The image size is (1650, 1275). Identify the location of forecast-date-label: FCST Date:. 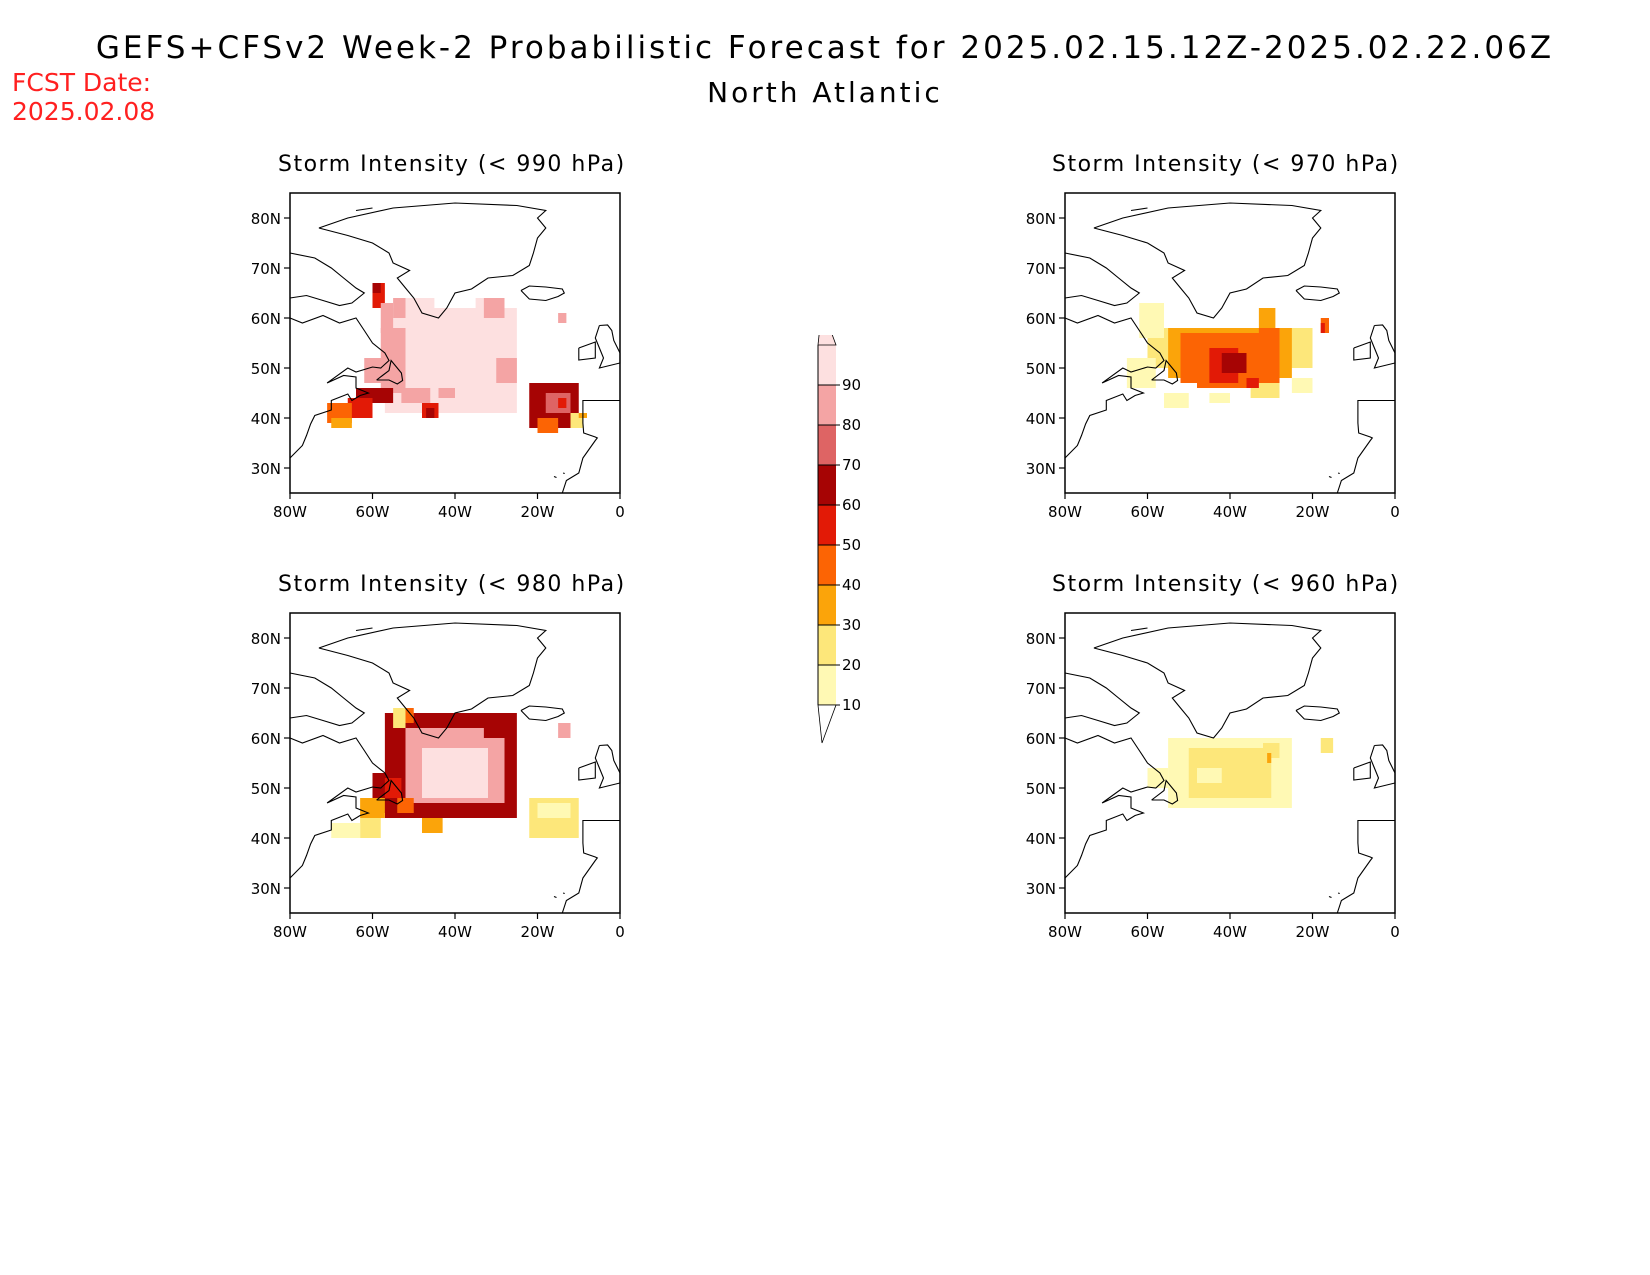
(82, 82).